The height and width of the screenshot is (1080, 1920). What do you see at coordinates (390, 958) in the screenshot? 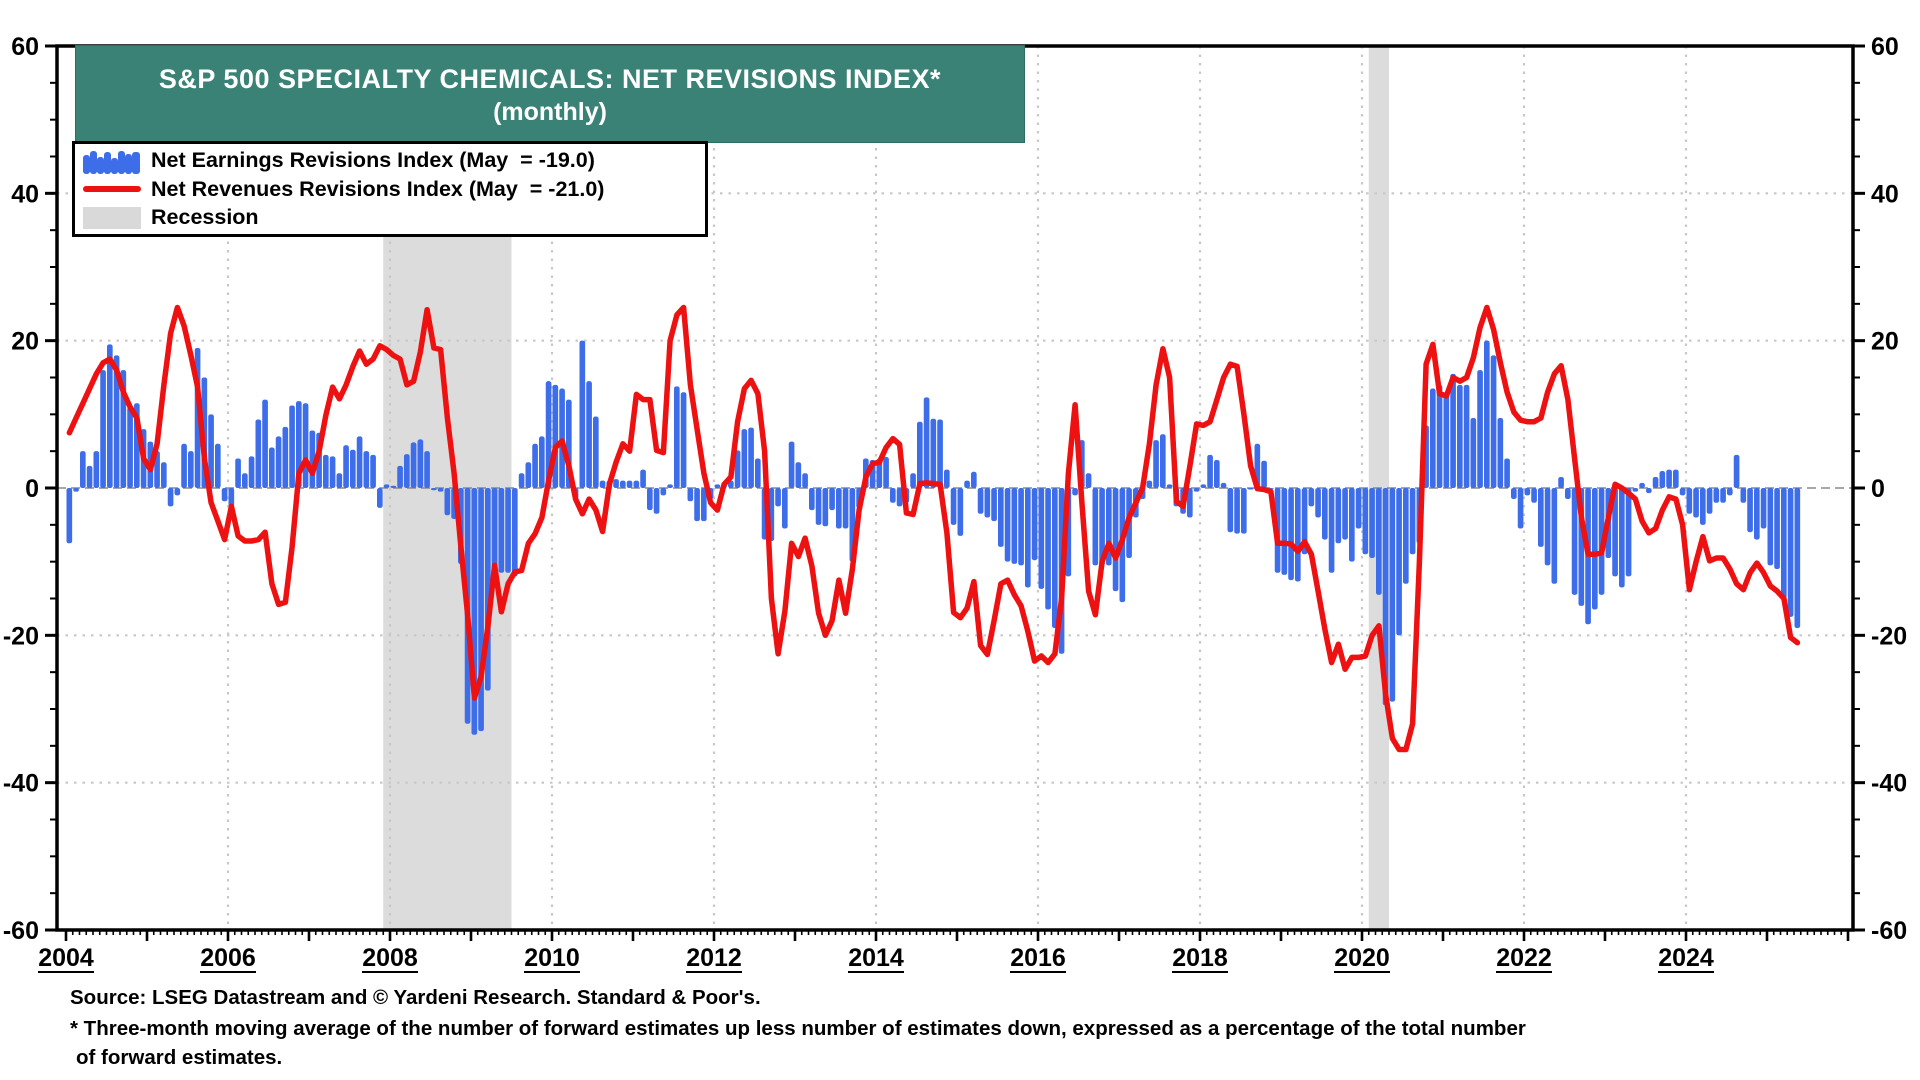
I see `x-tick-label: 2008` at bounding box center [390, 958].